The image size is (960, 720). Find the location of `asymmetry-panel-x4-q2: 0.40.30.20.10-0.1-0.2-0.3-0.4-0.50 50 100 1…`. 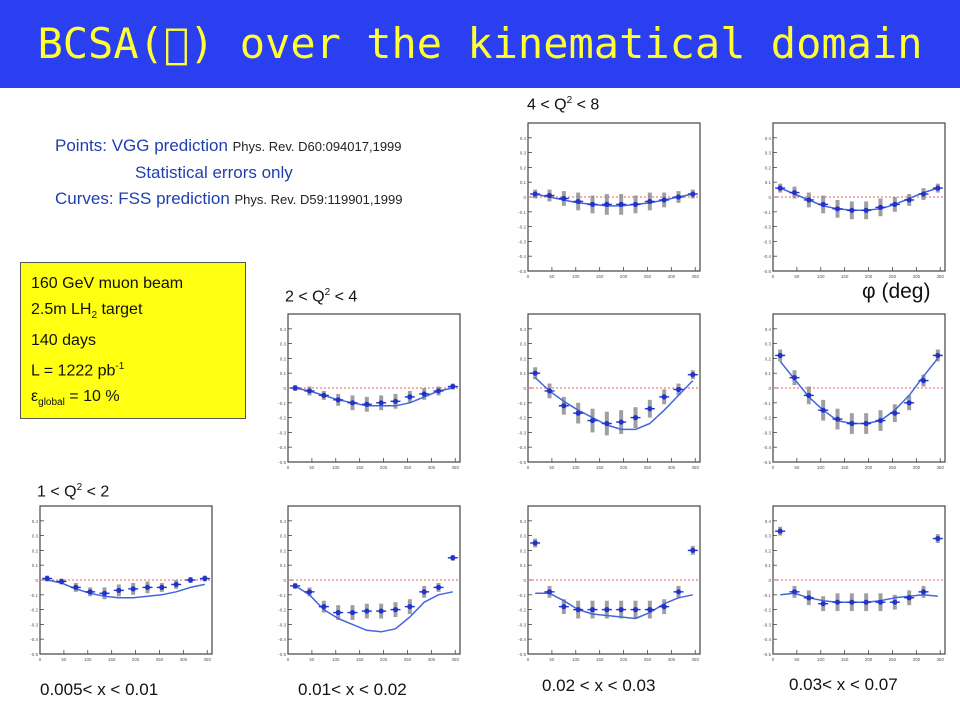

asymmetry-panel-x4-q2: 0.40.30.20.10-0.1-0.2-0.3-0.4-0.50 50 100 1… is located at coordinates (854, 391).